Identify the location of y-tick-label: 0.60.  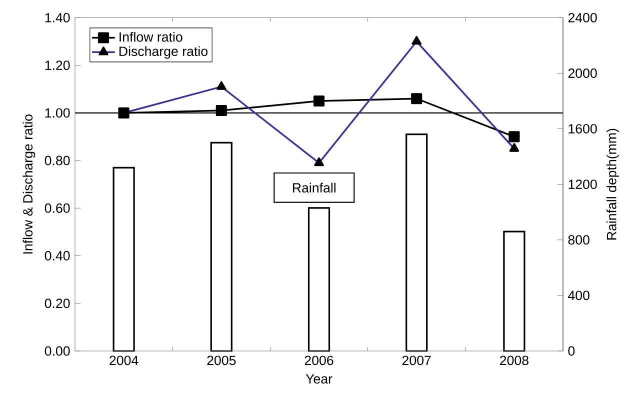
(57, 208).